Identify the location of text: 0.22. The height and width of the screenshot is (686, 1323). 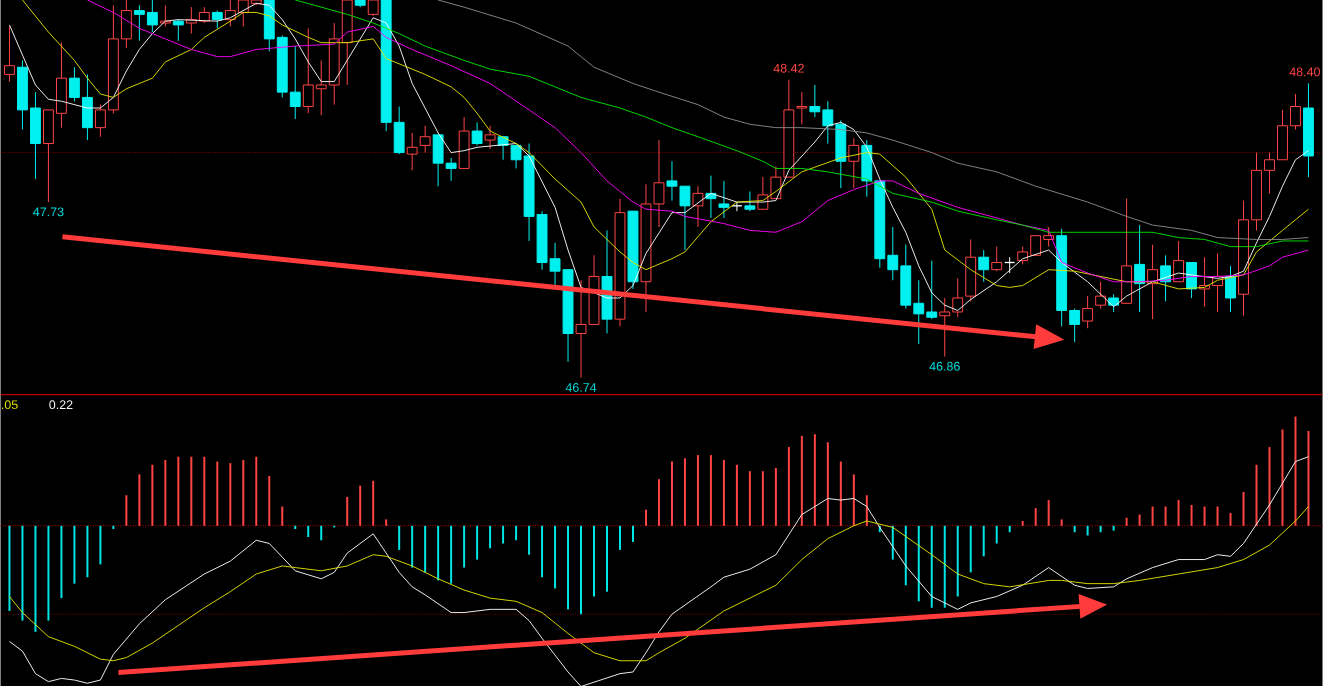
(61, 404).